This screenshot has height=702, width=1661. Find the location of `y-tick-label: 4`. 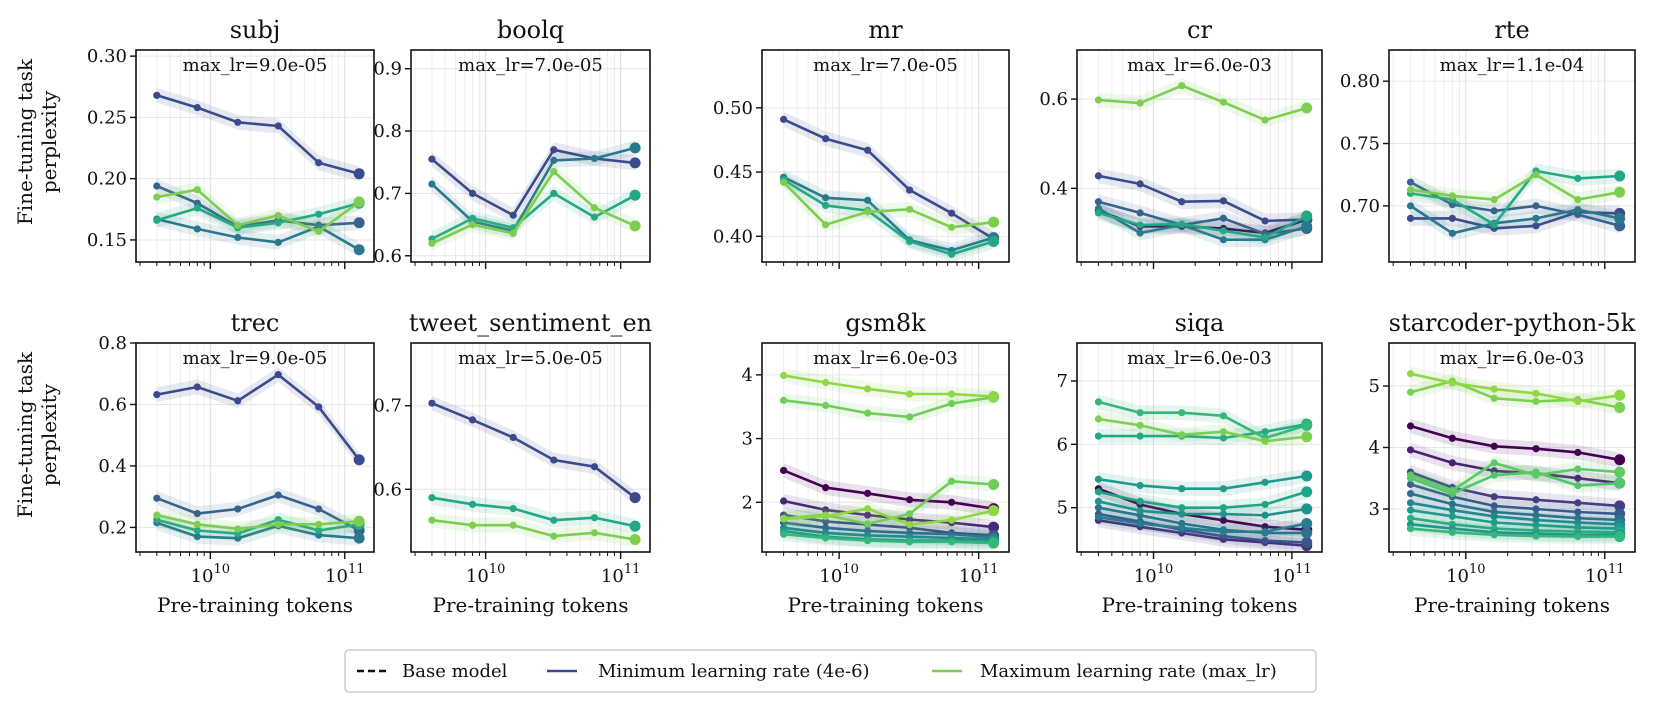

y-tick-label: 4 is located at coordinates (747, 375).